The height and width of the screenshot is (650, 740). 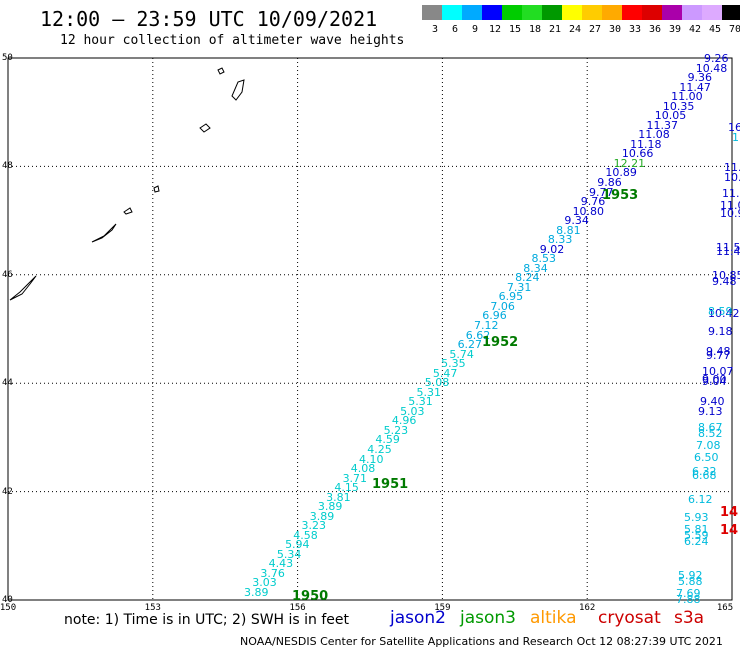 What do you see at coordinates (445, 373) in the screenshot?
I see `wave-height-label: 5.47` at bounding box center [445, 373].